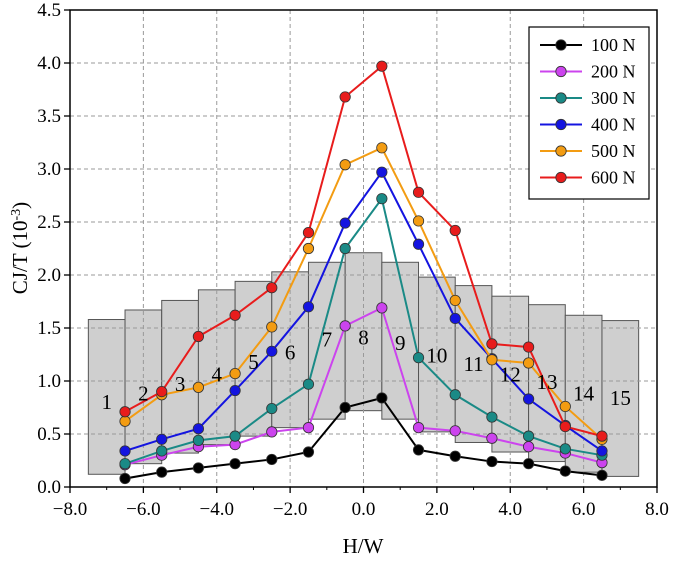 The width and height of the screenshot is (685, 567). What do you see at coordinates (49, 10) in the screenshot?
I see `y-tick-label: 4.5` at bounding box center [49, 10].